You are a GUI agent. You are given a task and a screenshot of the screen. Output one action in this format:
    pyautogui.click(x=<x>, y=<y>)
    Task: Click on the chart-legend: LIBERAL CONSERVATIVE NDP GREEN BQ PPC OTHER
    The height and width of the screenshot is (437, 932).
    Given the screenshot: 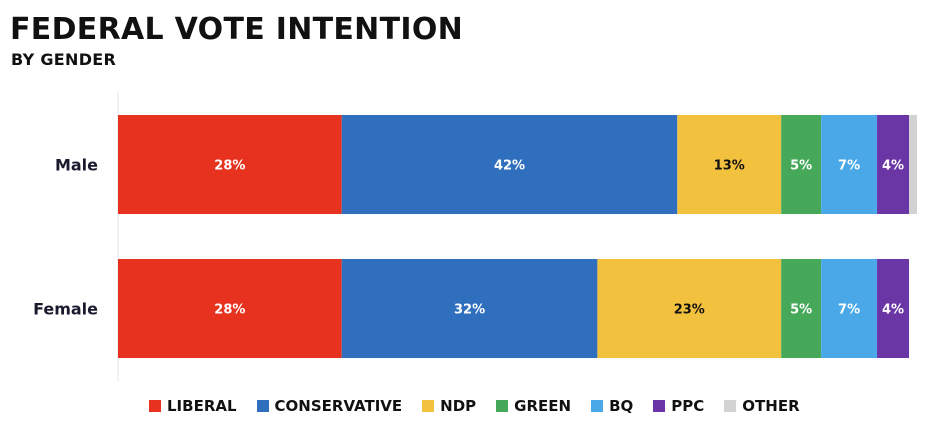 What is the action you would take?
    pyautogui.click(x=484, y=406)
    